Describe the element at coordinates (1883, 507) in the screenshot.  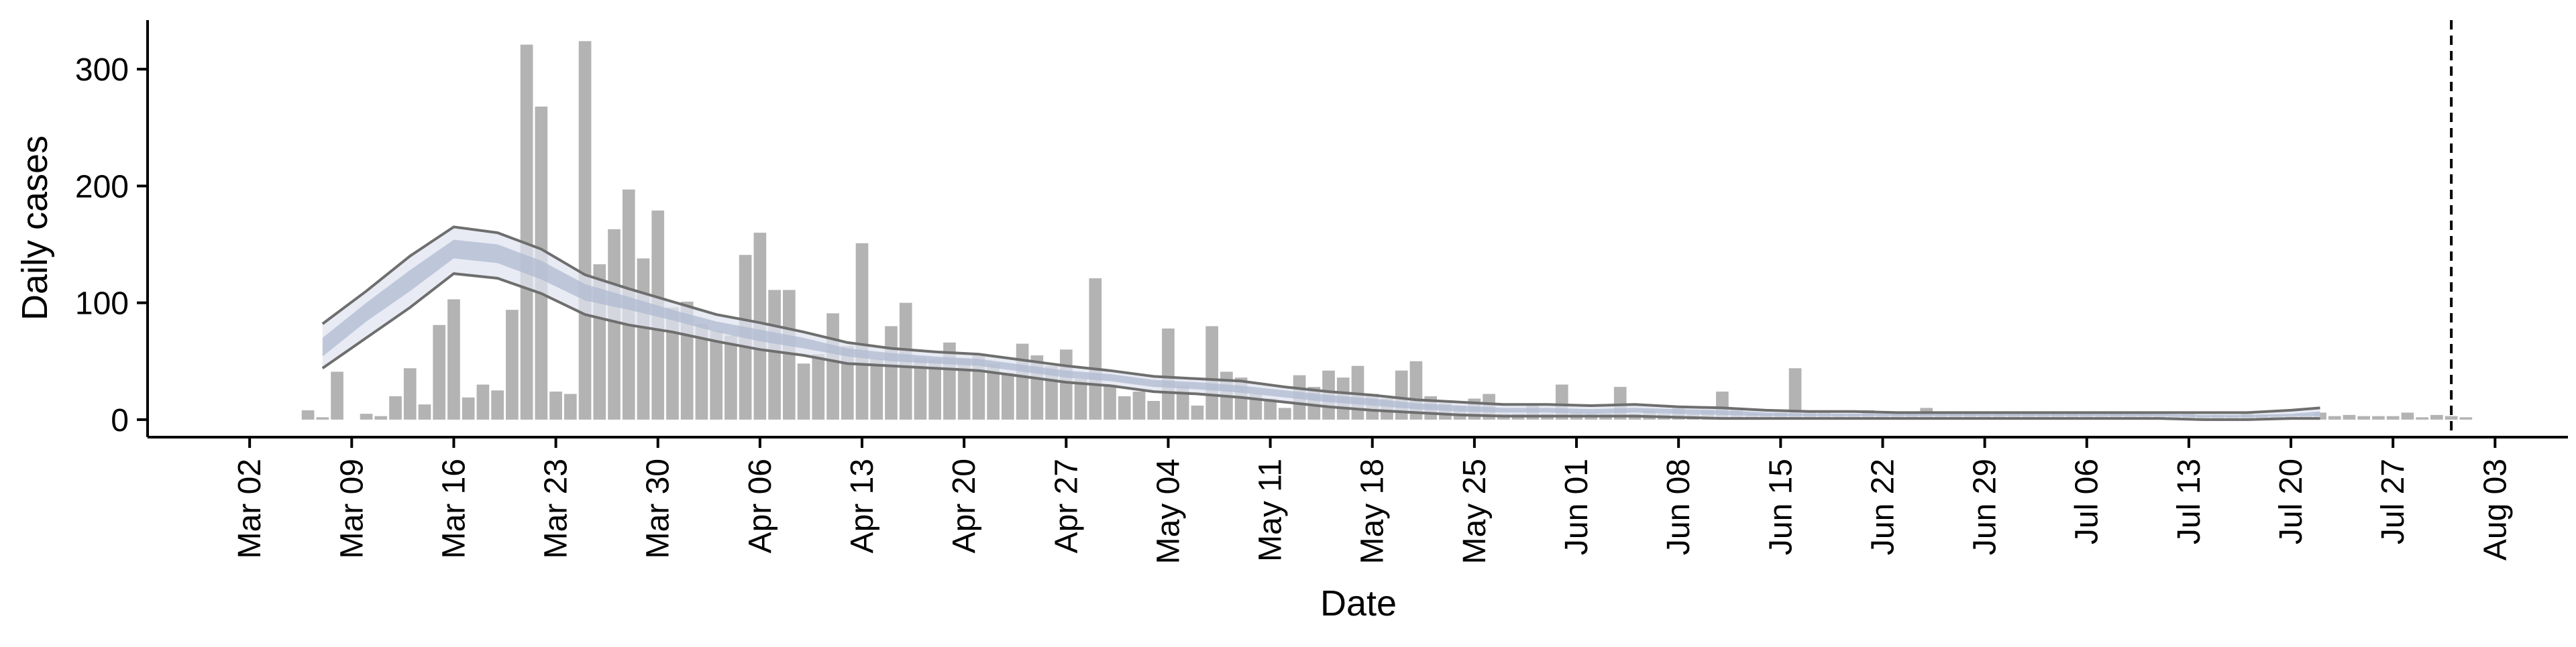
I see `x-tick-label: Jun 22` at that location.